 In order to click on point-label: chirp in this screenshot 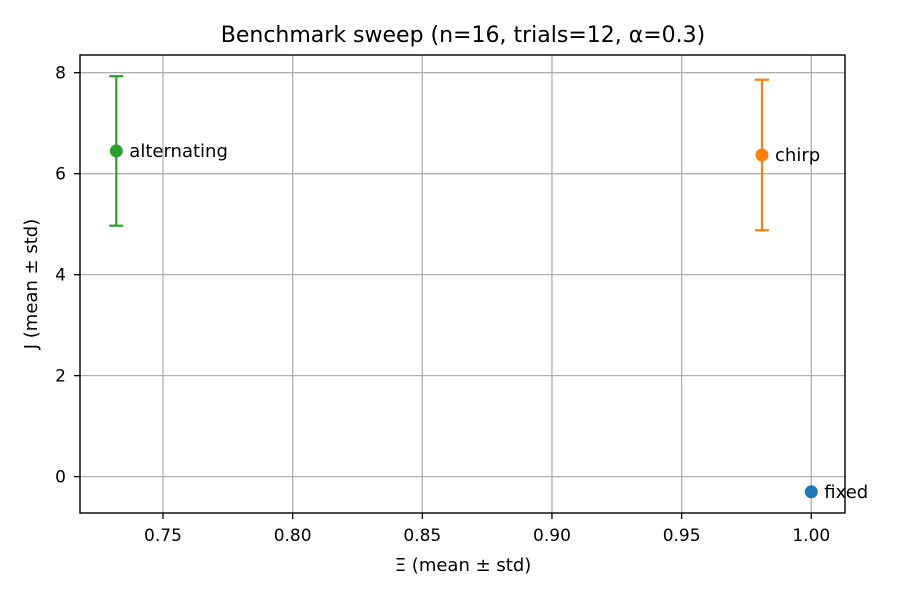, I will do `click(797, 155)`.